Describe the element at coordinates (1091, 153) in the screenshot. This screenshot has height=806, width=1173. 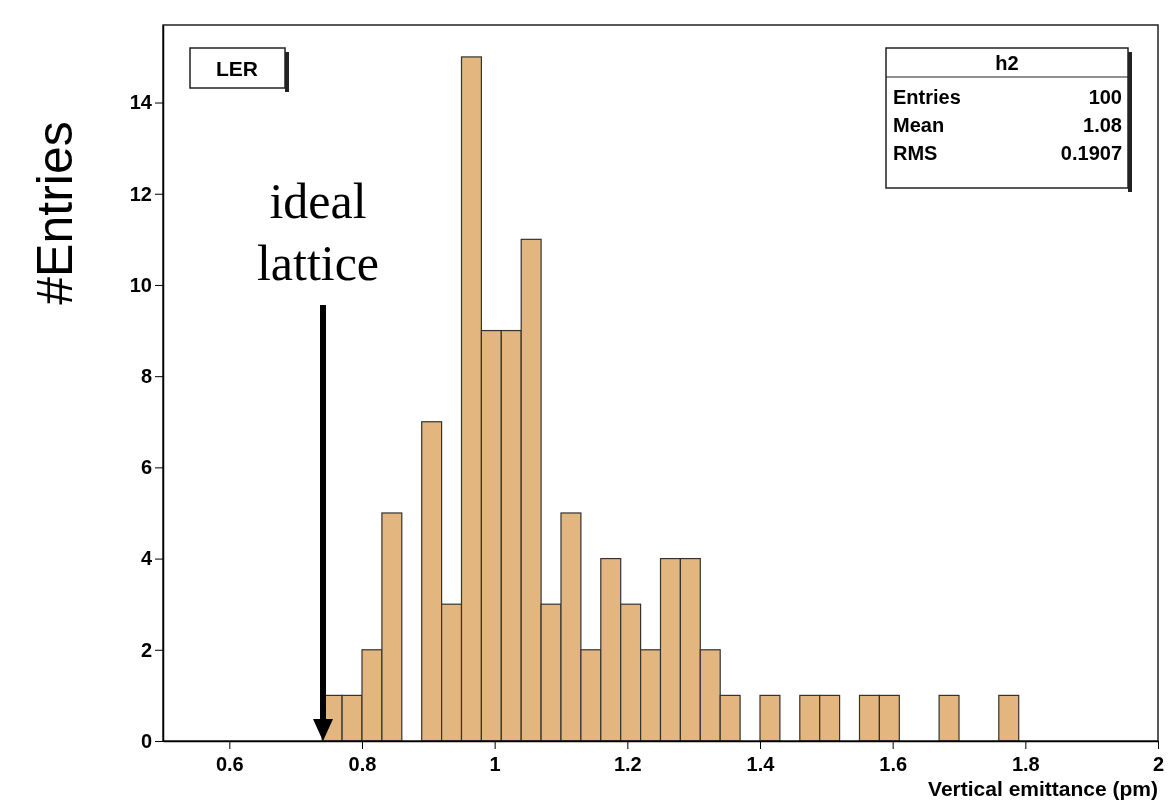
I see `annotation: 0.1907` at that location.